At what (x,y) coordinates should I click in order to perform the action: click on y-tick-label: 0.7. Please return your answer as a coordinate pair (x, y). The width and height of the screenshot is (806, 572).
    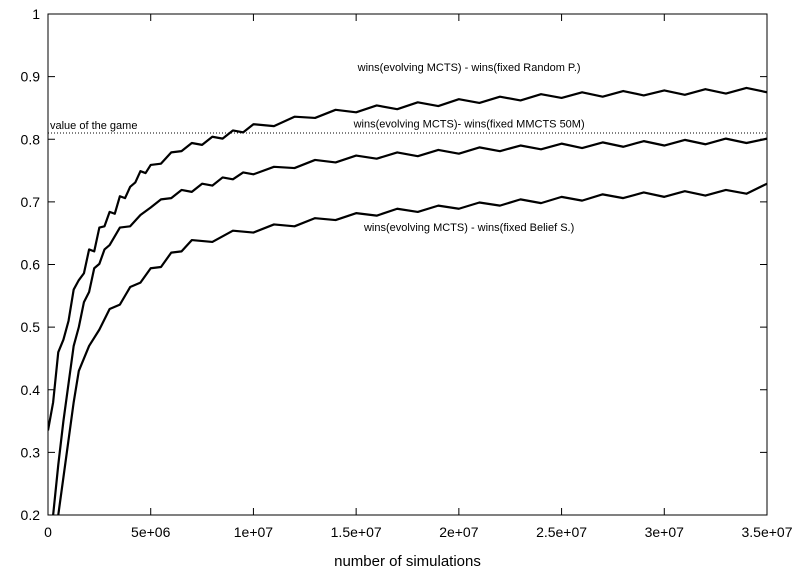
    Looking at the image, I should click on (31, 202).